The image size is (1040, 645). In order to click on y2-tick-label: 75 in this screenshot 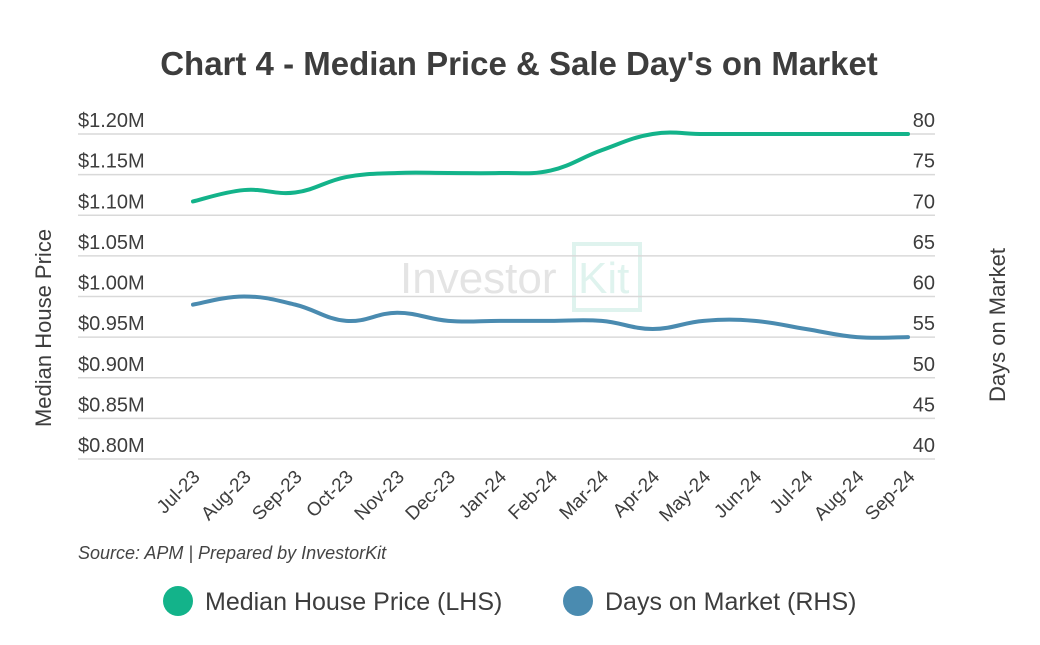, I will do `click(924, 162)`.